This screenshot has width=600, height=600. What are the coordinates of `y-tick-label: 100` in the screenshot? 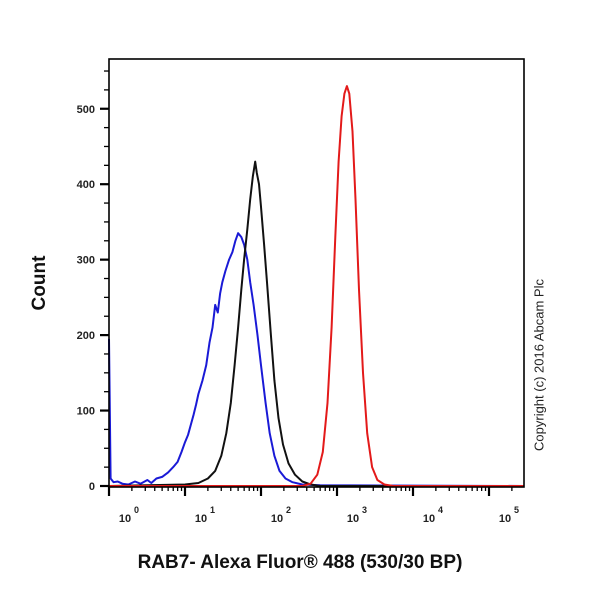 It's located at (86, 412).